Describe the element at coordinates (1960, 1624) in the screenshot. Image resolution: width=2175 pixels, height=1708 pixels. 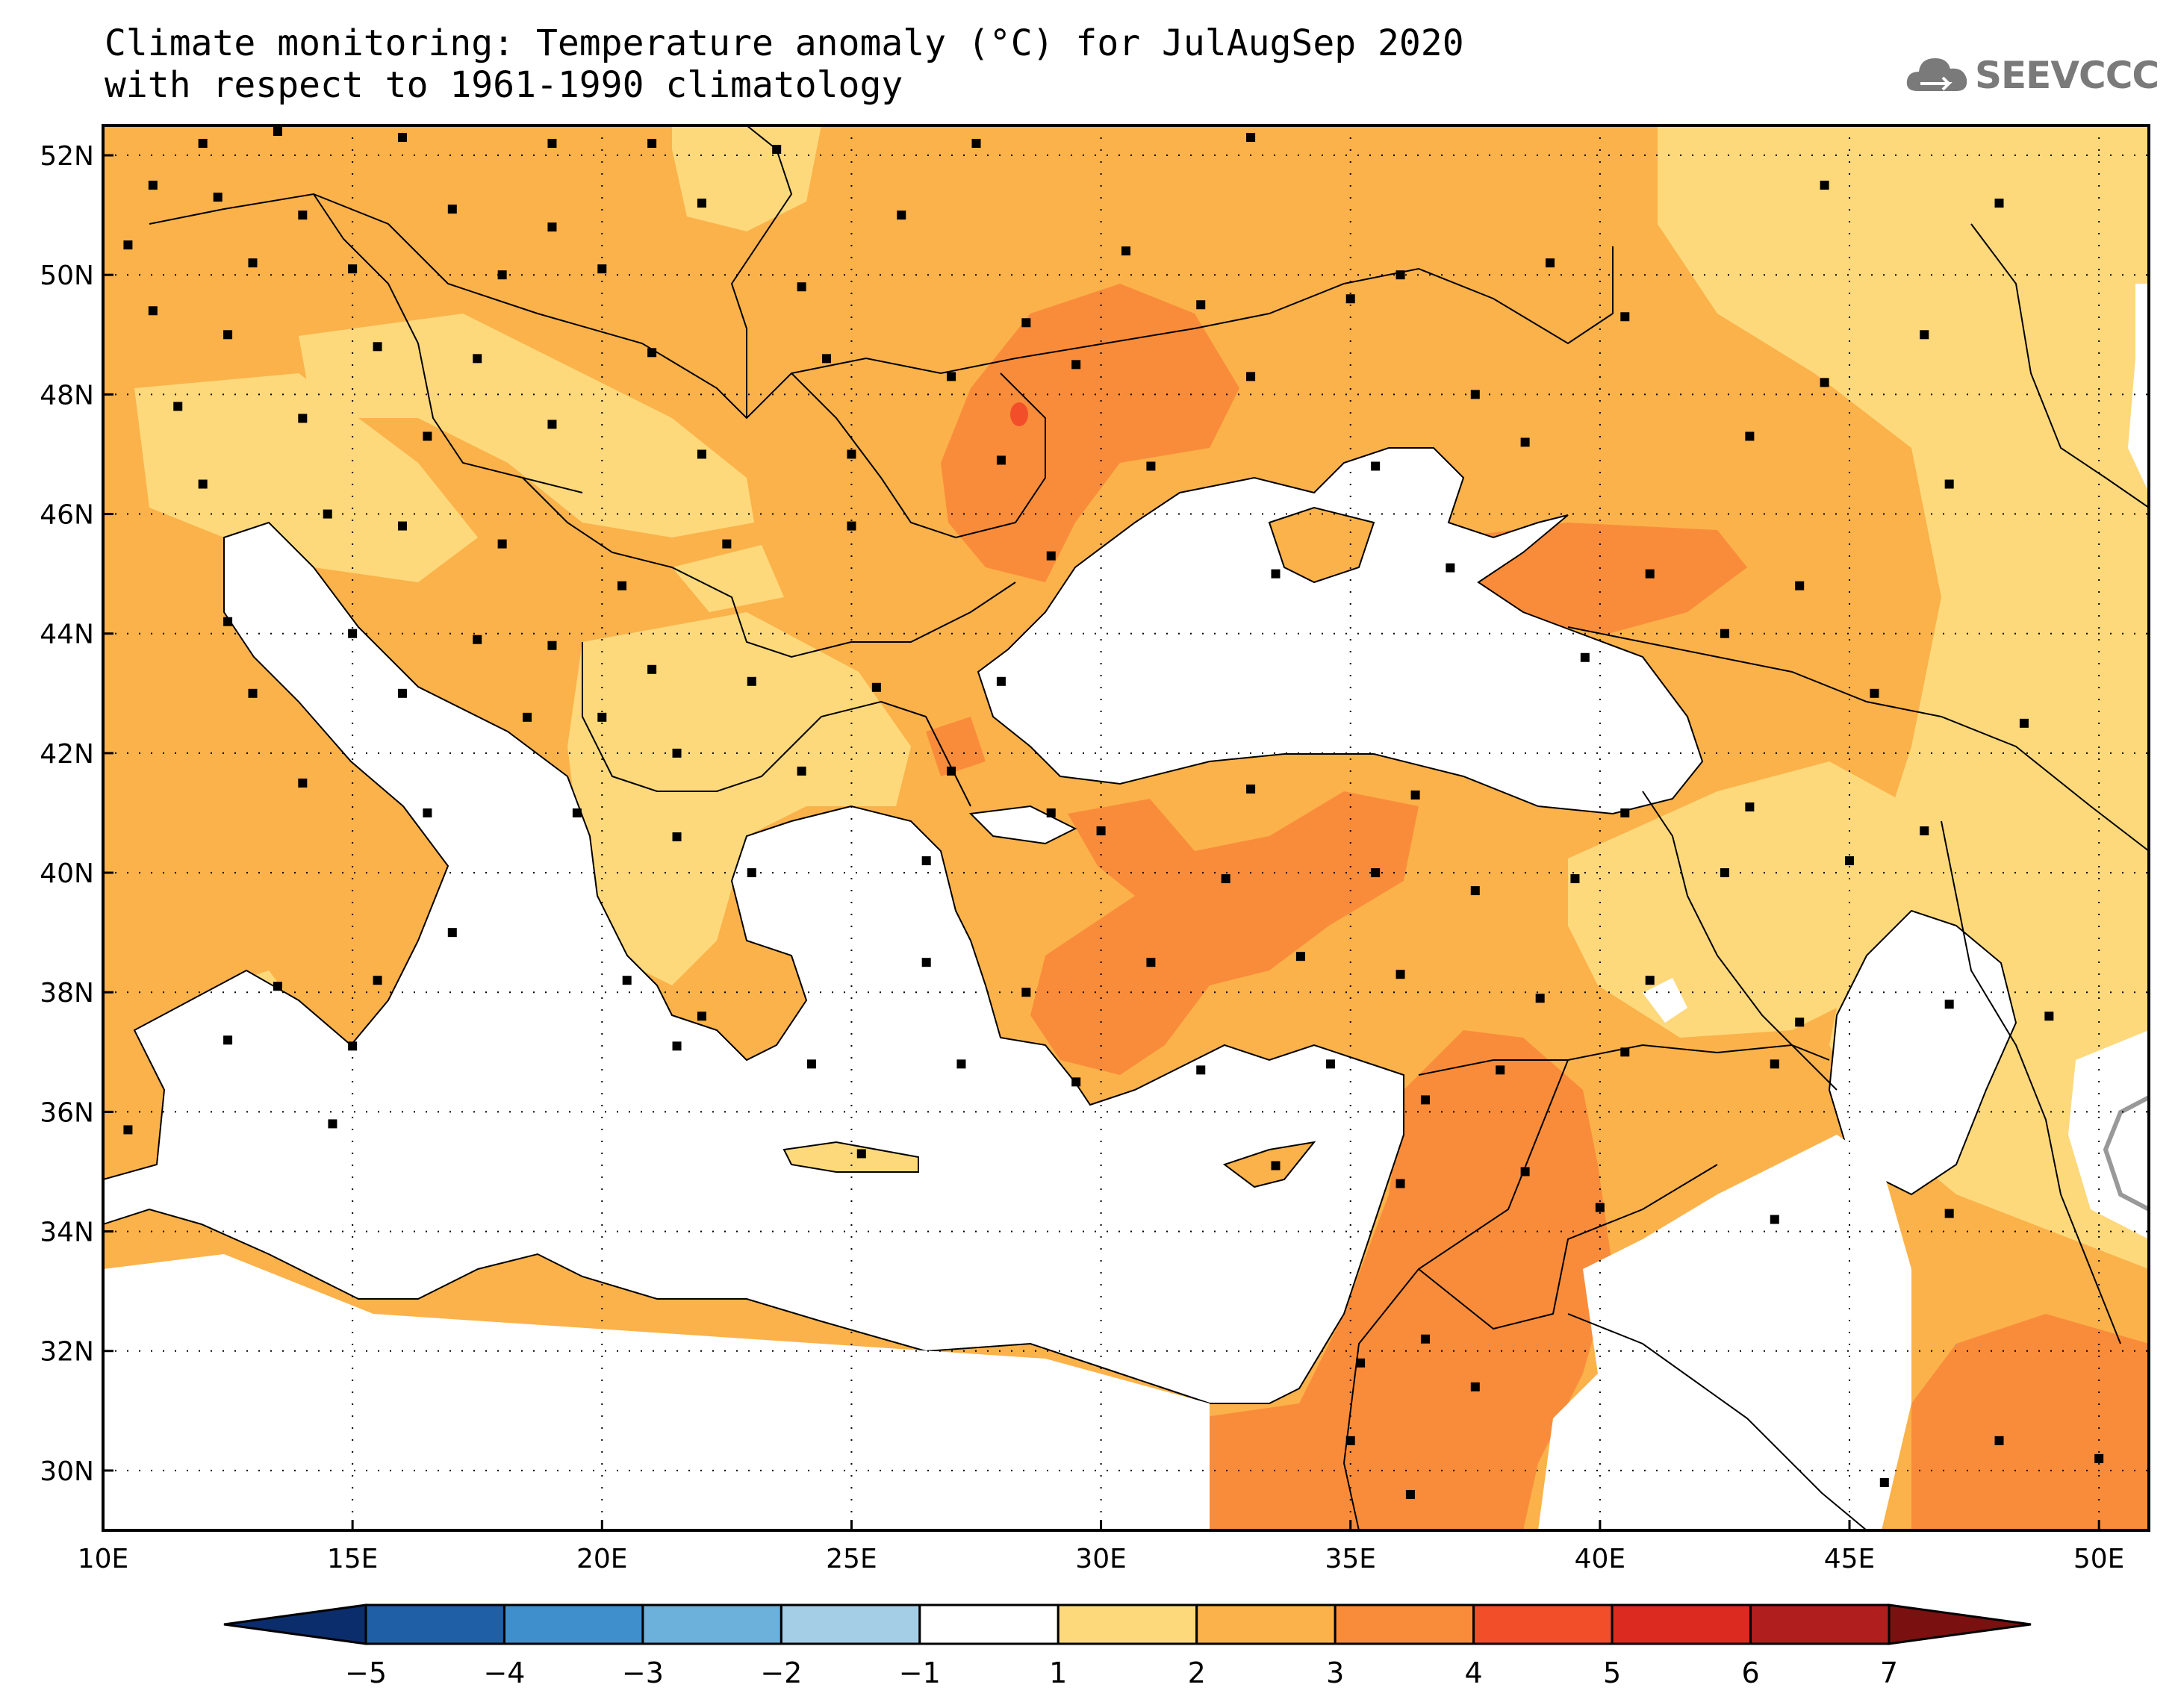
I see `colorbar-high-end` at that location.